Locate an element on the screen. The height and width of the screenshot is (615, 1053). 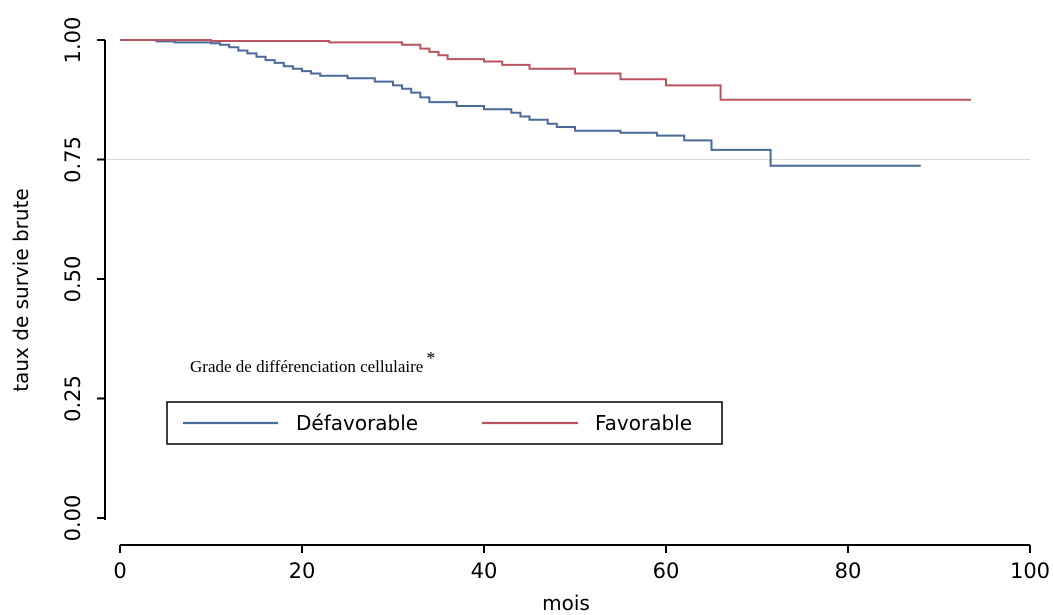
legend-label-favorable: Favorable is located at coordinates (643, 423).